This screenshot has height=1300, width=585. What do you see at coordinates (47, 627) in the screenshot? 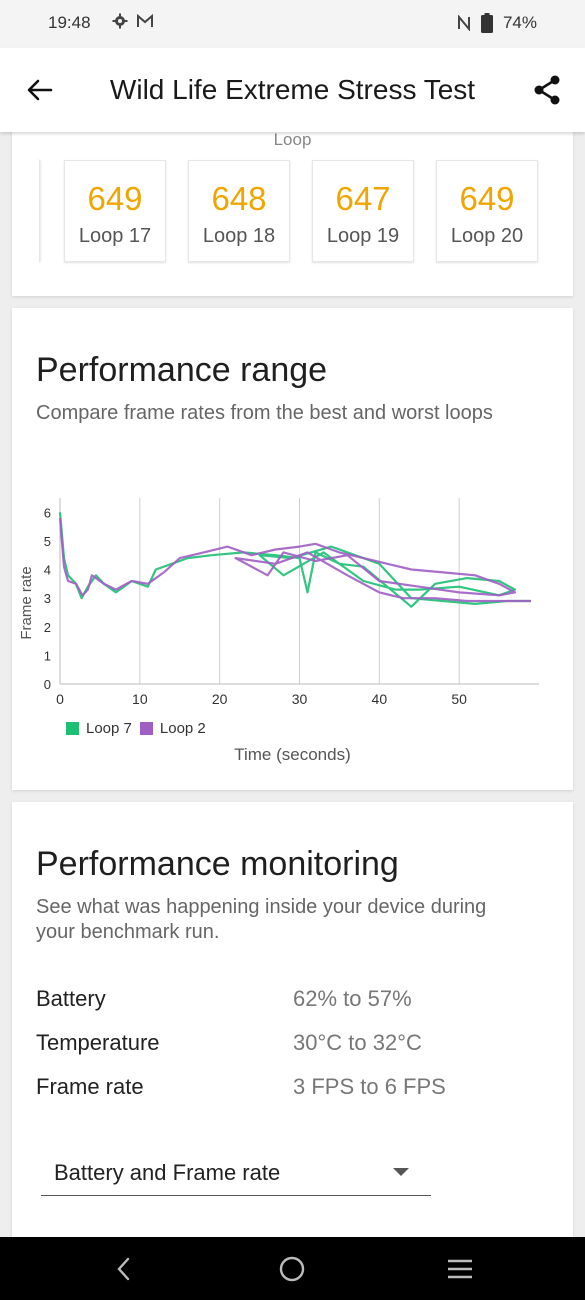
I see `y-tick-label: 2` at bounding box center [47, 627].